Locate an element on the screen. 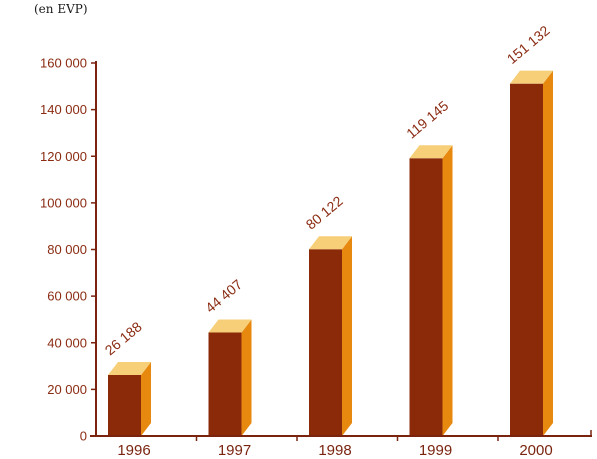  y-tick-label: 20 000 is located at coordinates (67, 389).